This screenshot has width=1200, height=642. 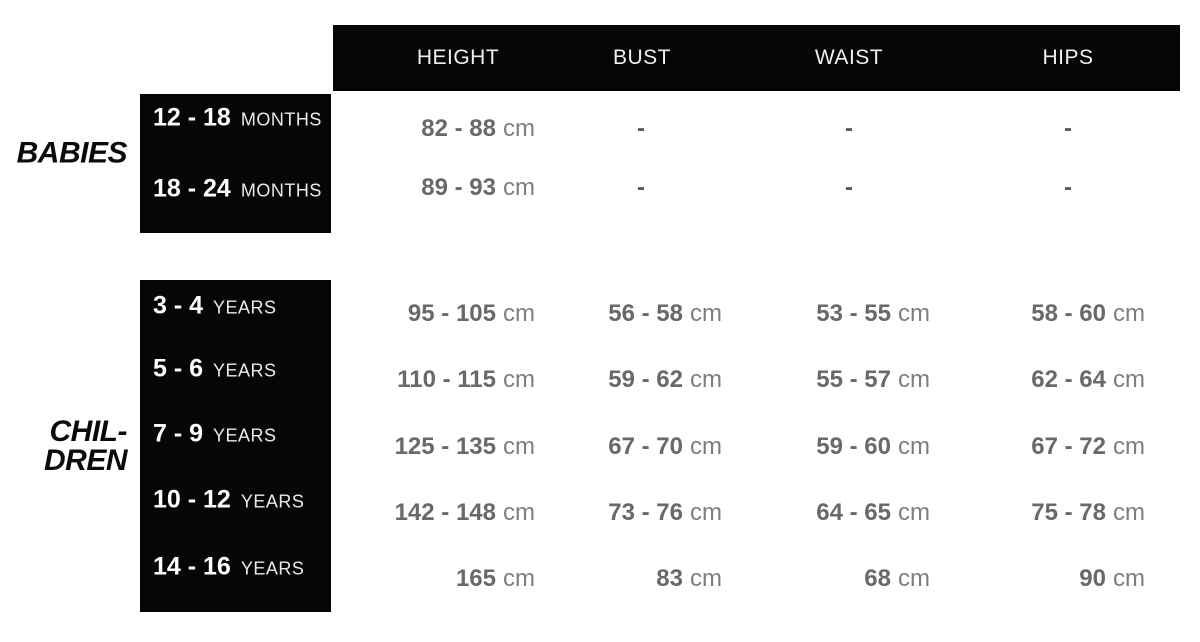 I want to click on row-label-children-7-9-years: 7 - 9 YEARS, so click(x=215, y=434).